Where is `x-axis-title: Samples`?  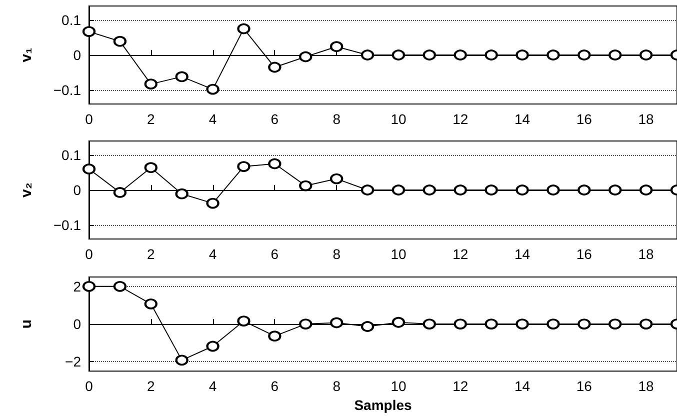 x-axis-title: Samples is located at coordinates (383, 405).